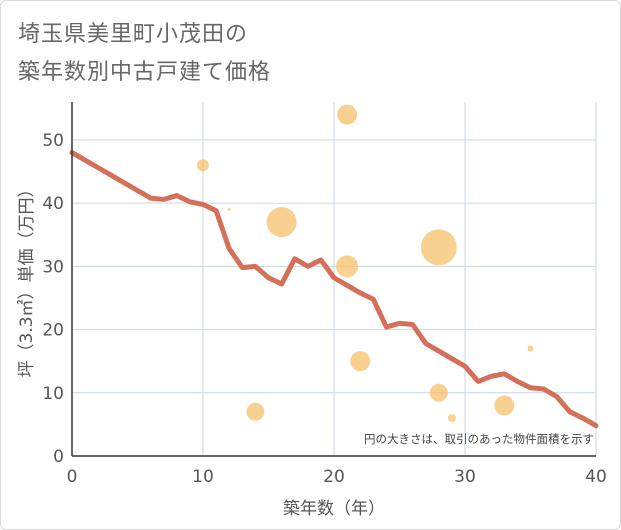 The image size is (621, 530). What do you see at coordinates (465, 477) in the screenshot?
I see `x-tick-label: 30` at bounding box center [465, 477].